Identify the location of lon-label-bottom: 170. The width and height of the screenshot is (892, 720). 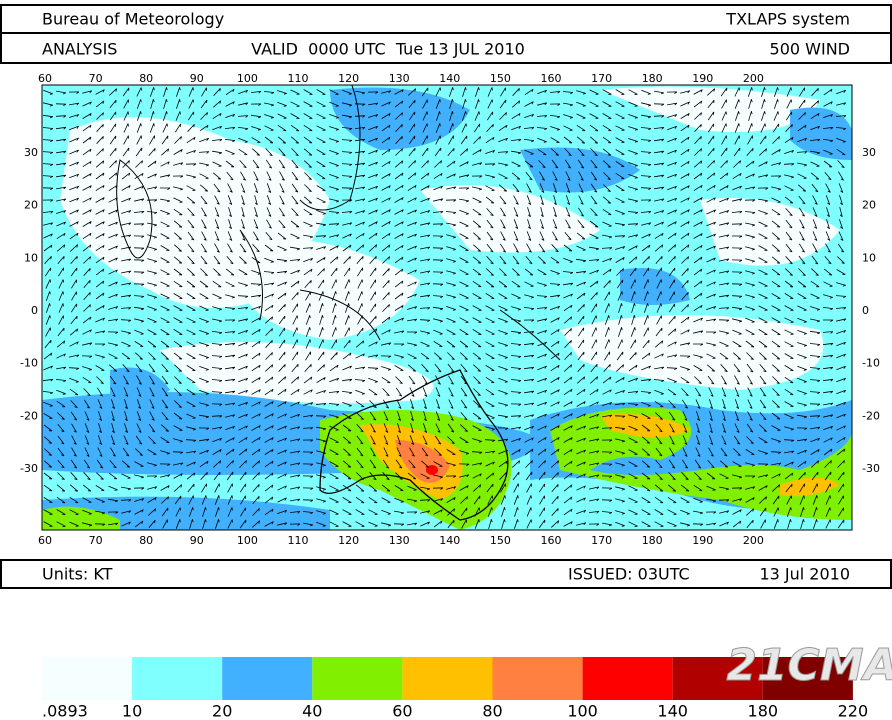
(601, 540).